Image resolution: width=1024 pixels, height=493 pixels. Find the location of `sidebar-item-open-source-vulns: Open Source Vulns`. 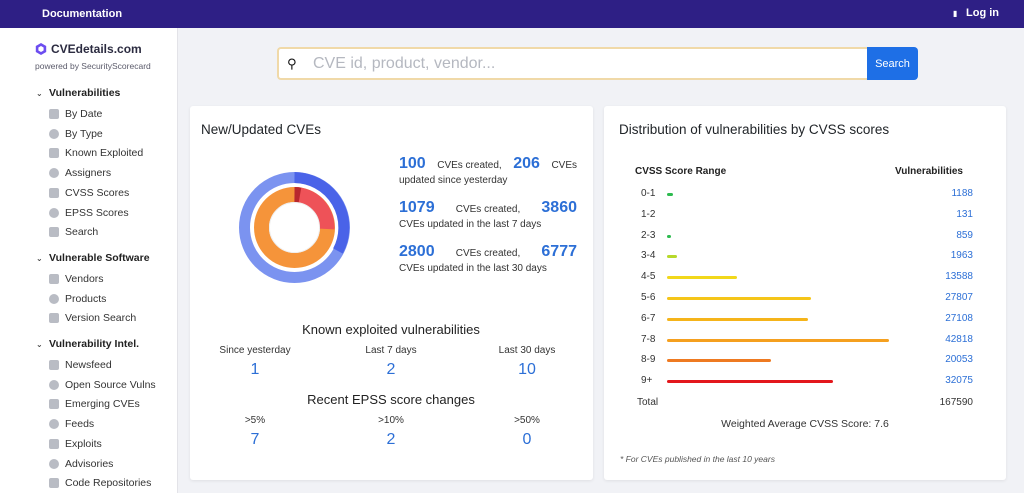

sidebar-item-open-source-vulns: Open Source Vulns is located at coordinates (102, 385).